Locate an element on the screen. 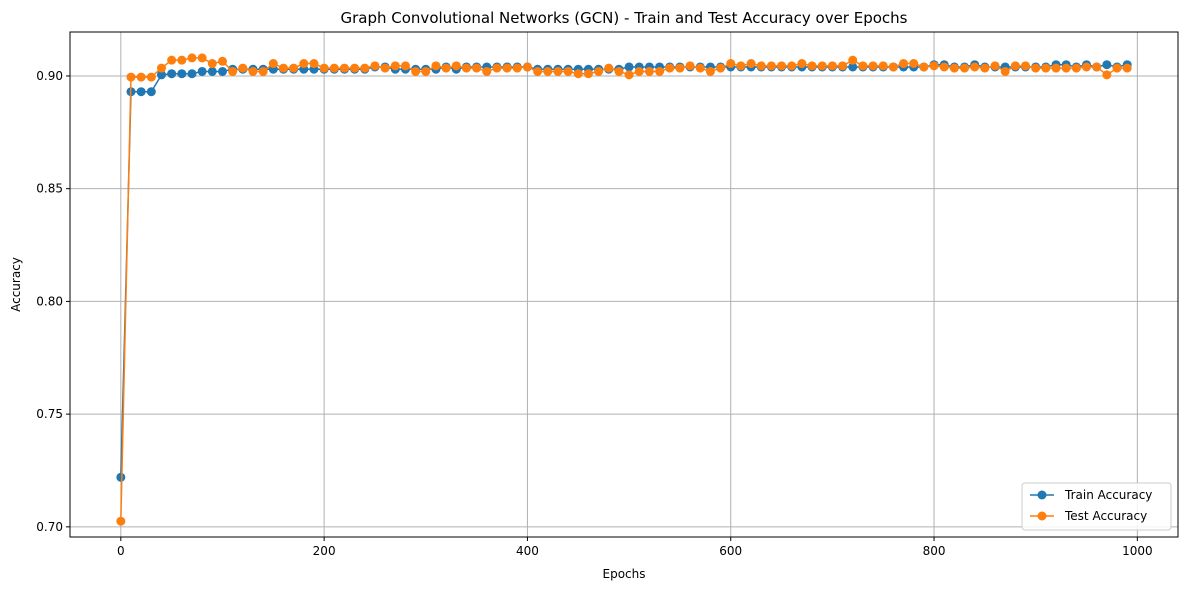  legend-box is located at coordinates (1096, 506).